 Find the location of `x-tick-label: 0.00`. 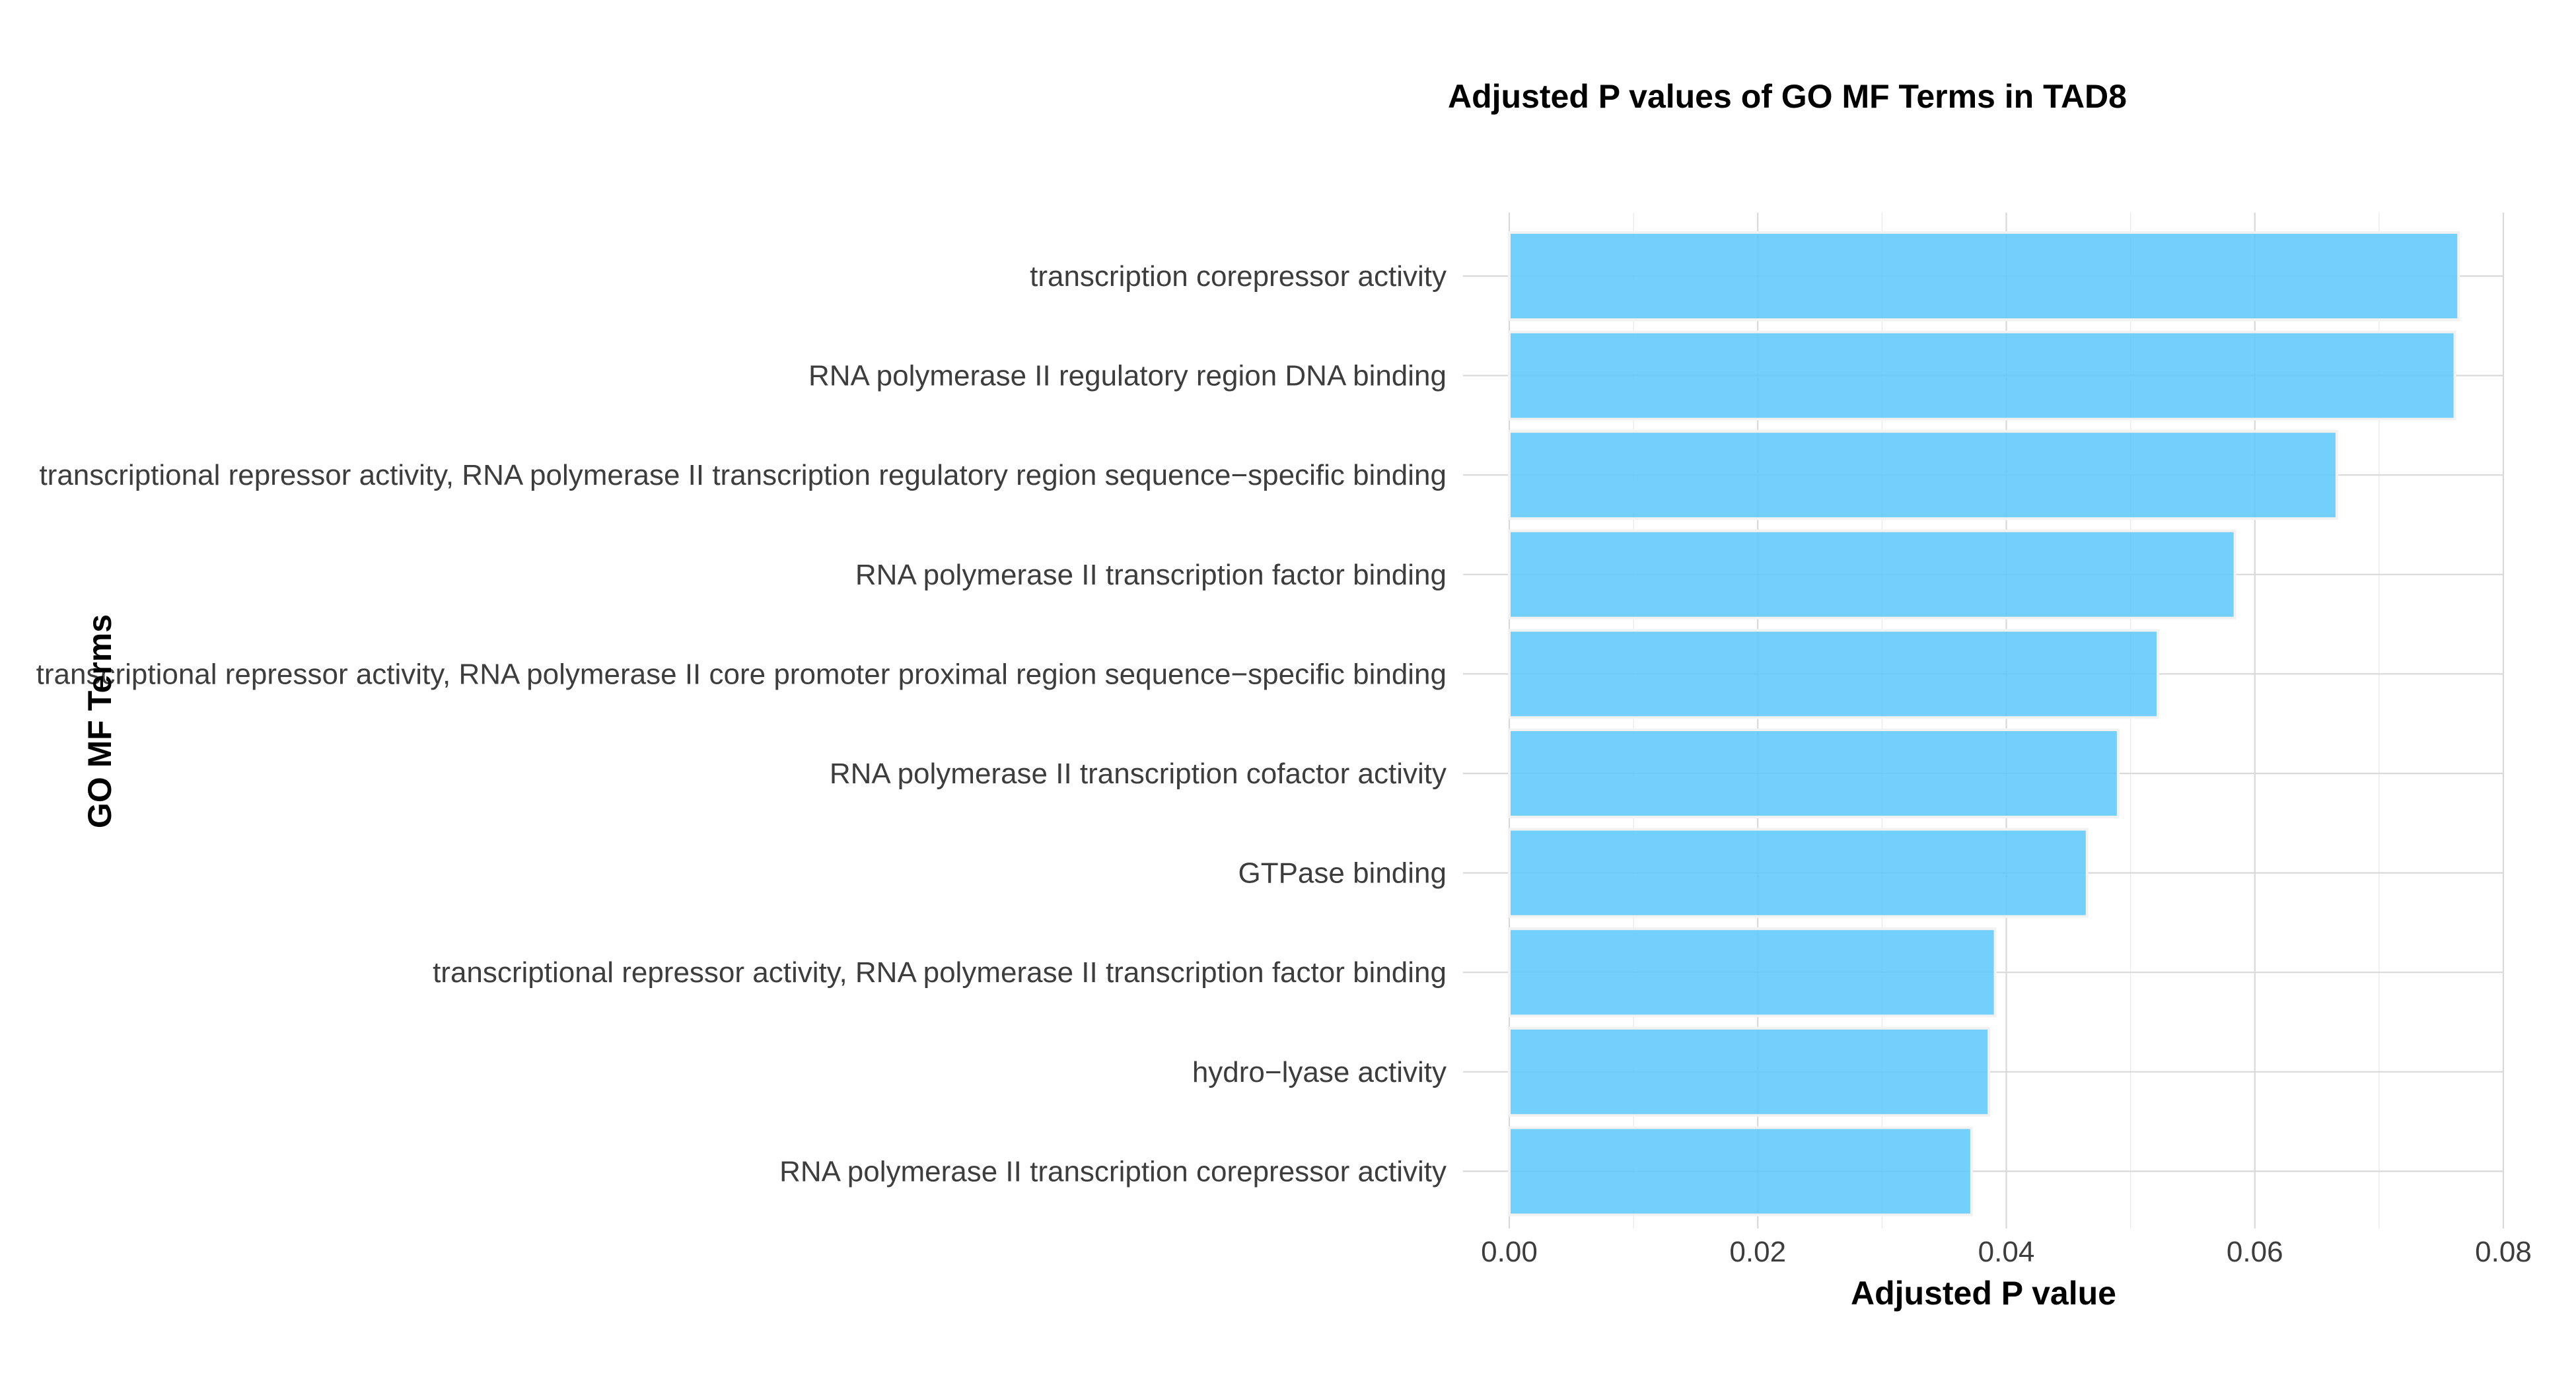

x-tick-label: 0.00 is located at coordinates (1509, 1252).